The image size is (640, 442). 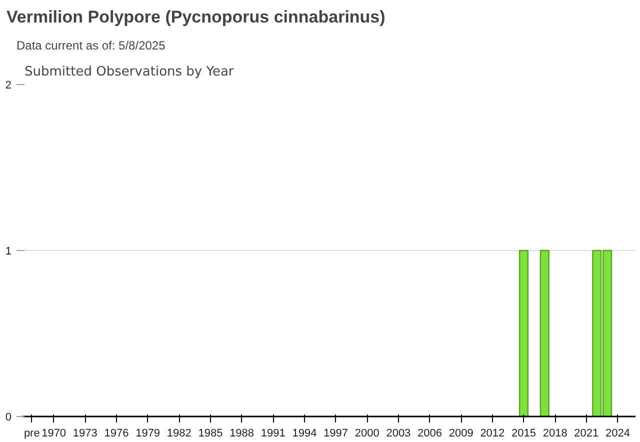 What do you see at coordinates (618, 434) in the screenshot?
I see `x-tick-label: 2024` at bounding box center [618, 434].